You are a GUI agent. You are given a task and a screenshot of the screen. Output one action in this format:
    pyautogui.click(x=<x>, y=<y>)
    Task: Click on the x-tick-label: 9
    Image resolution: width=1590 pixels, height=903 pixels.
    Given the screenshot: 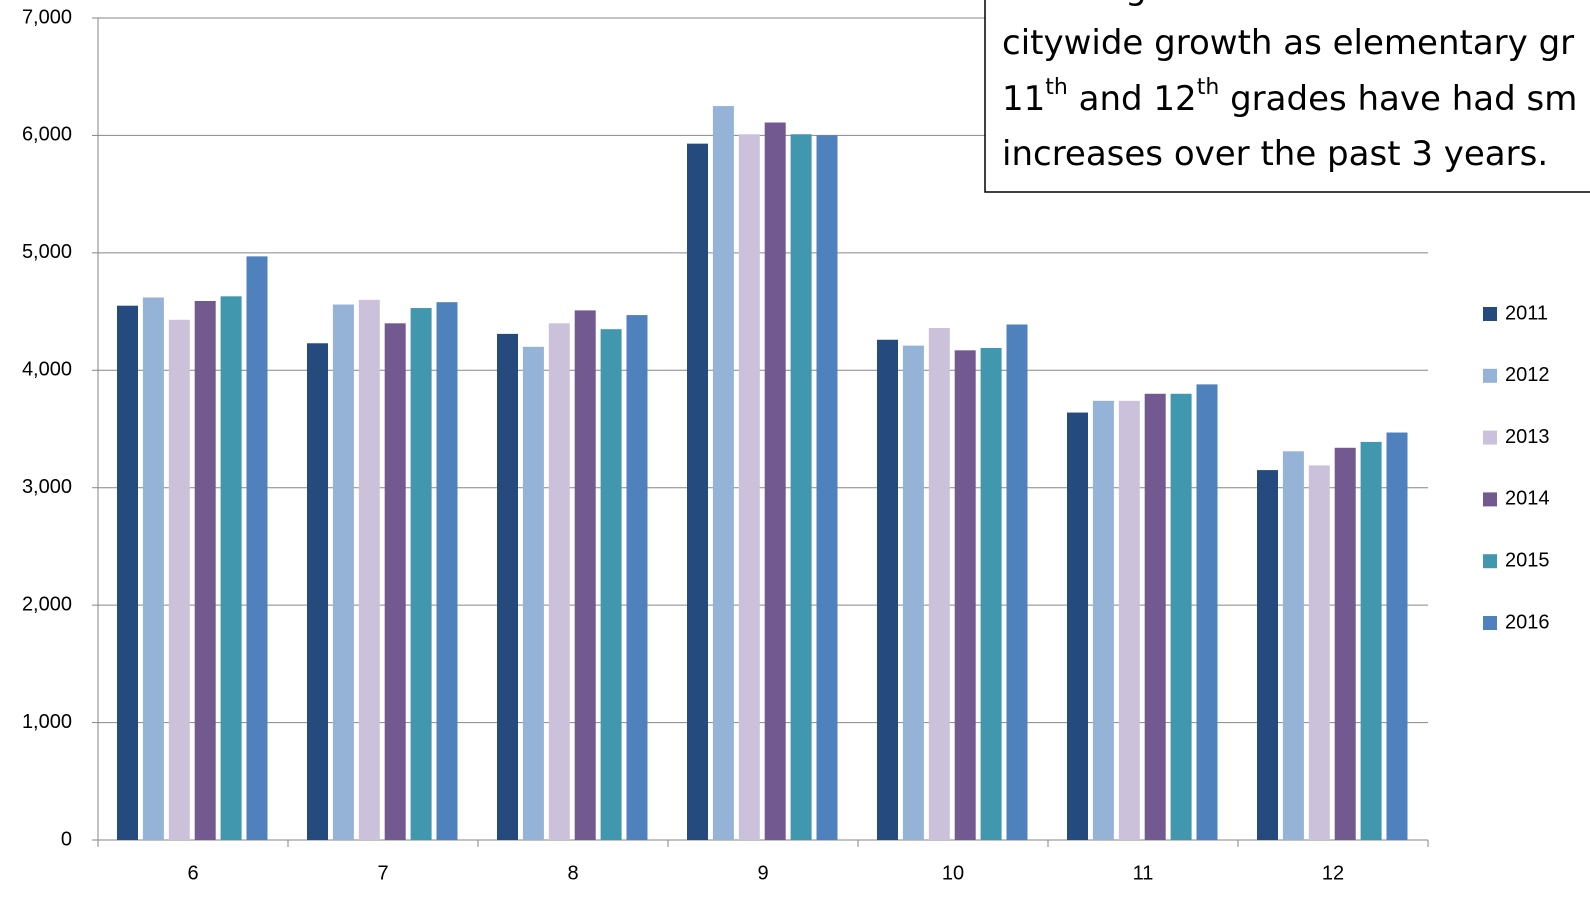 What is the action you would take?
    pyautogui.click(x=762, y=873)
    